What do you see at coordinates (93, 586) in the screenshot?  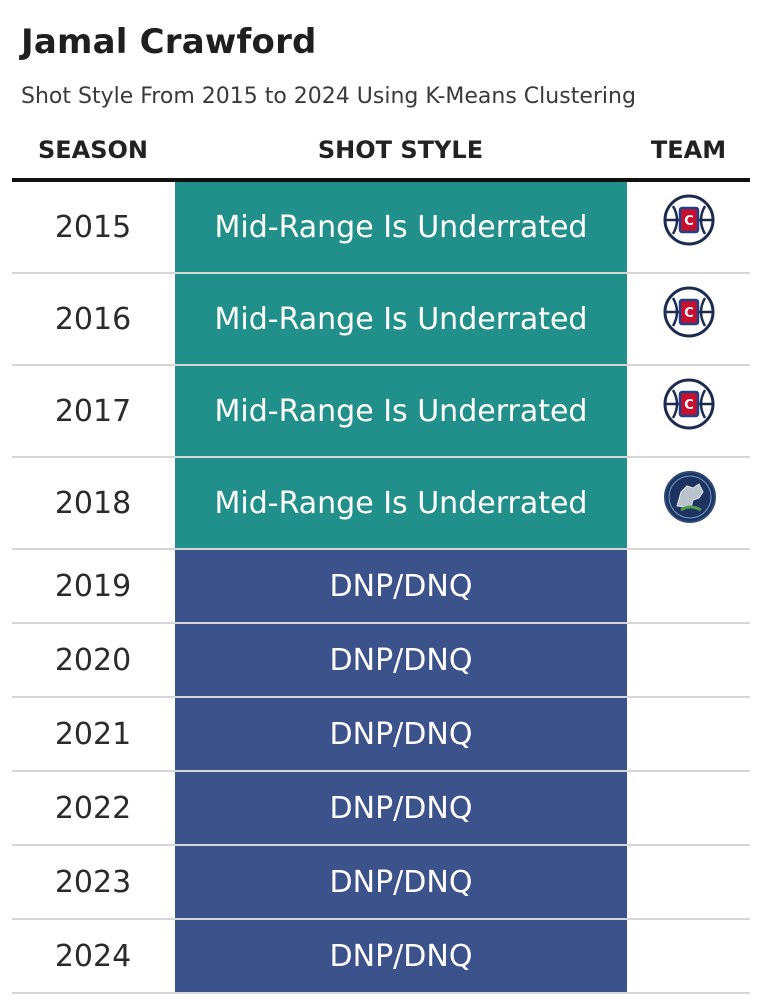 I see `season-cell: 2019` at bounding box center [93, 586].